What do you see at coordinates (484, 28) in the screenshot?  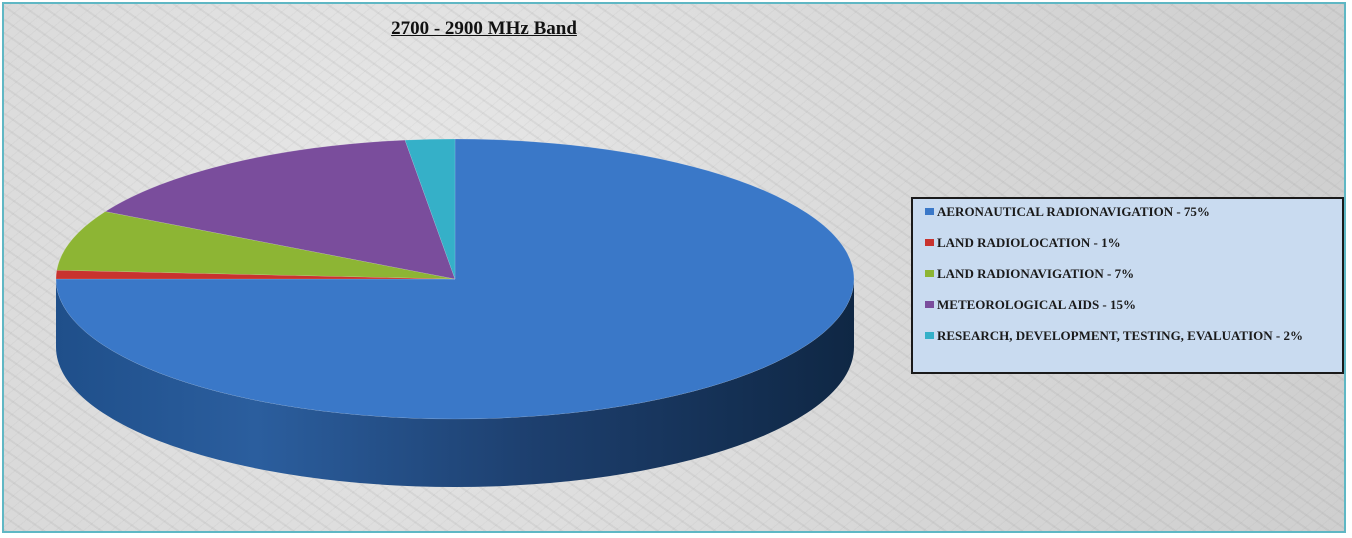 I see `chart-title: 2700 - 2900 MHz Band` at bounding box center [484, 28].